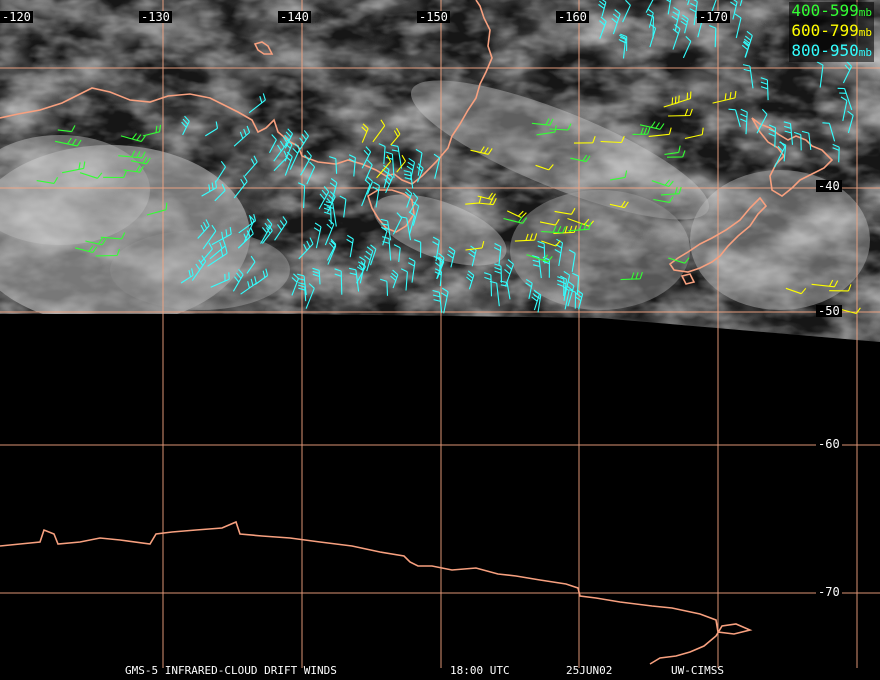 This screenshot has height=680, width=880. What do you see at coordinates (865, 52) in the screenshot?
I see `legend-unit: mb` at bounding box center [865, 52].